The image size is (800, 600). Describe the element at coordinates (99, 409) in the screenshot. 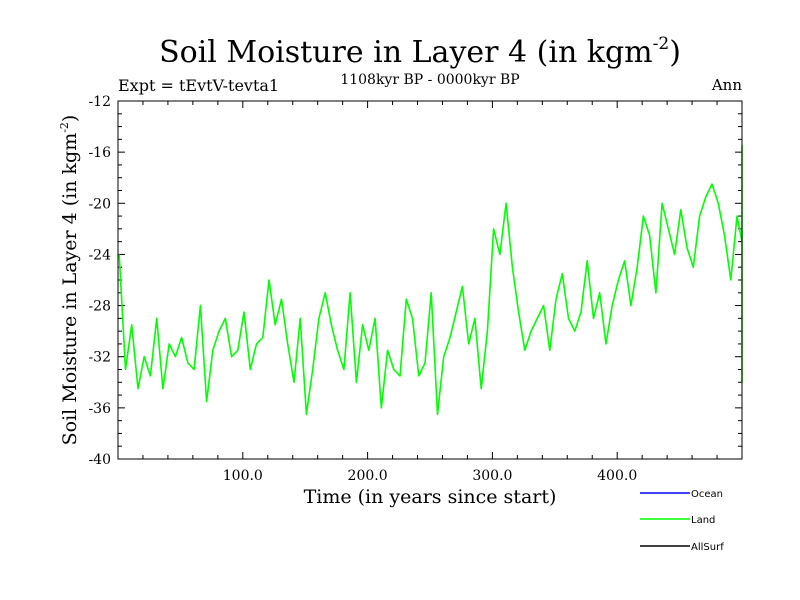

I see `y-tick-label: -36` at that location.